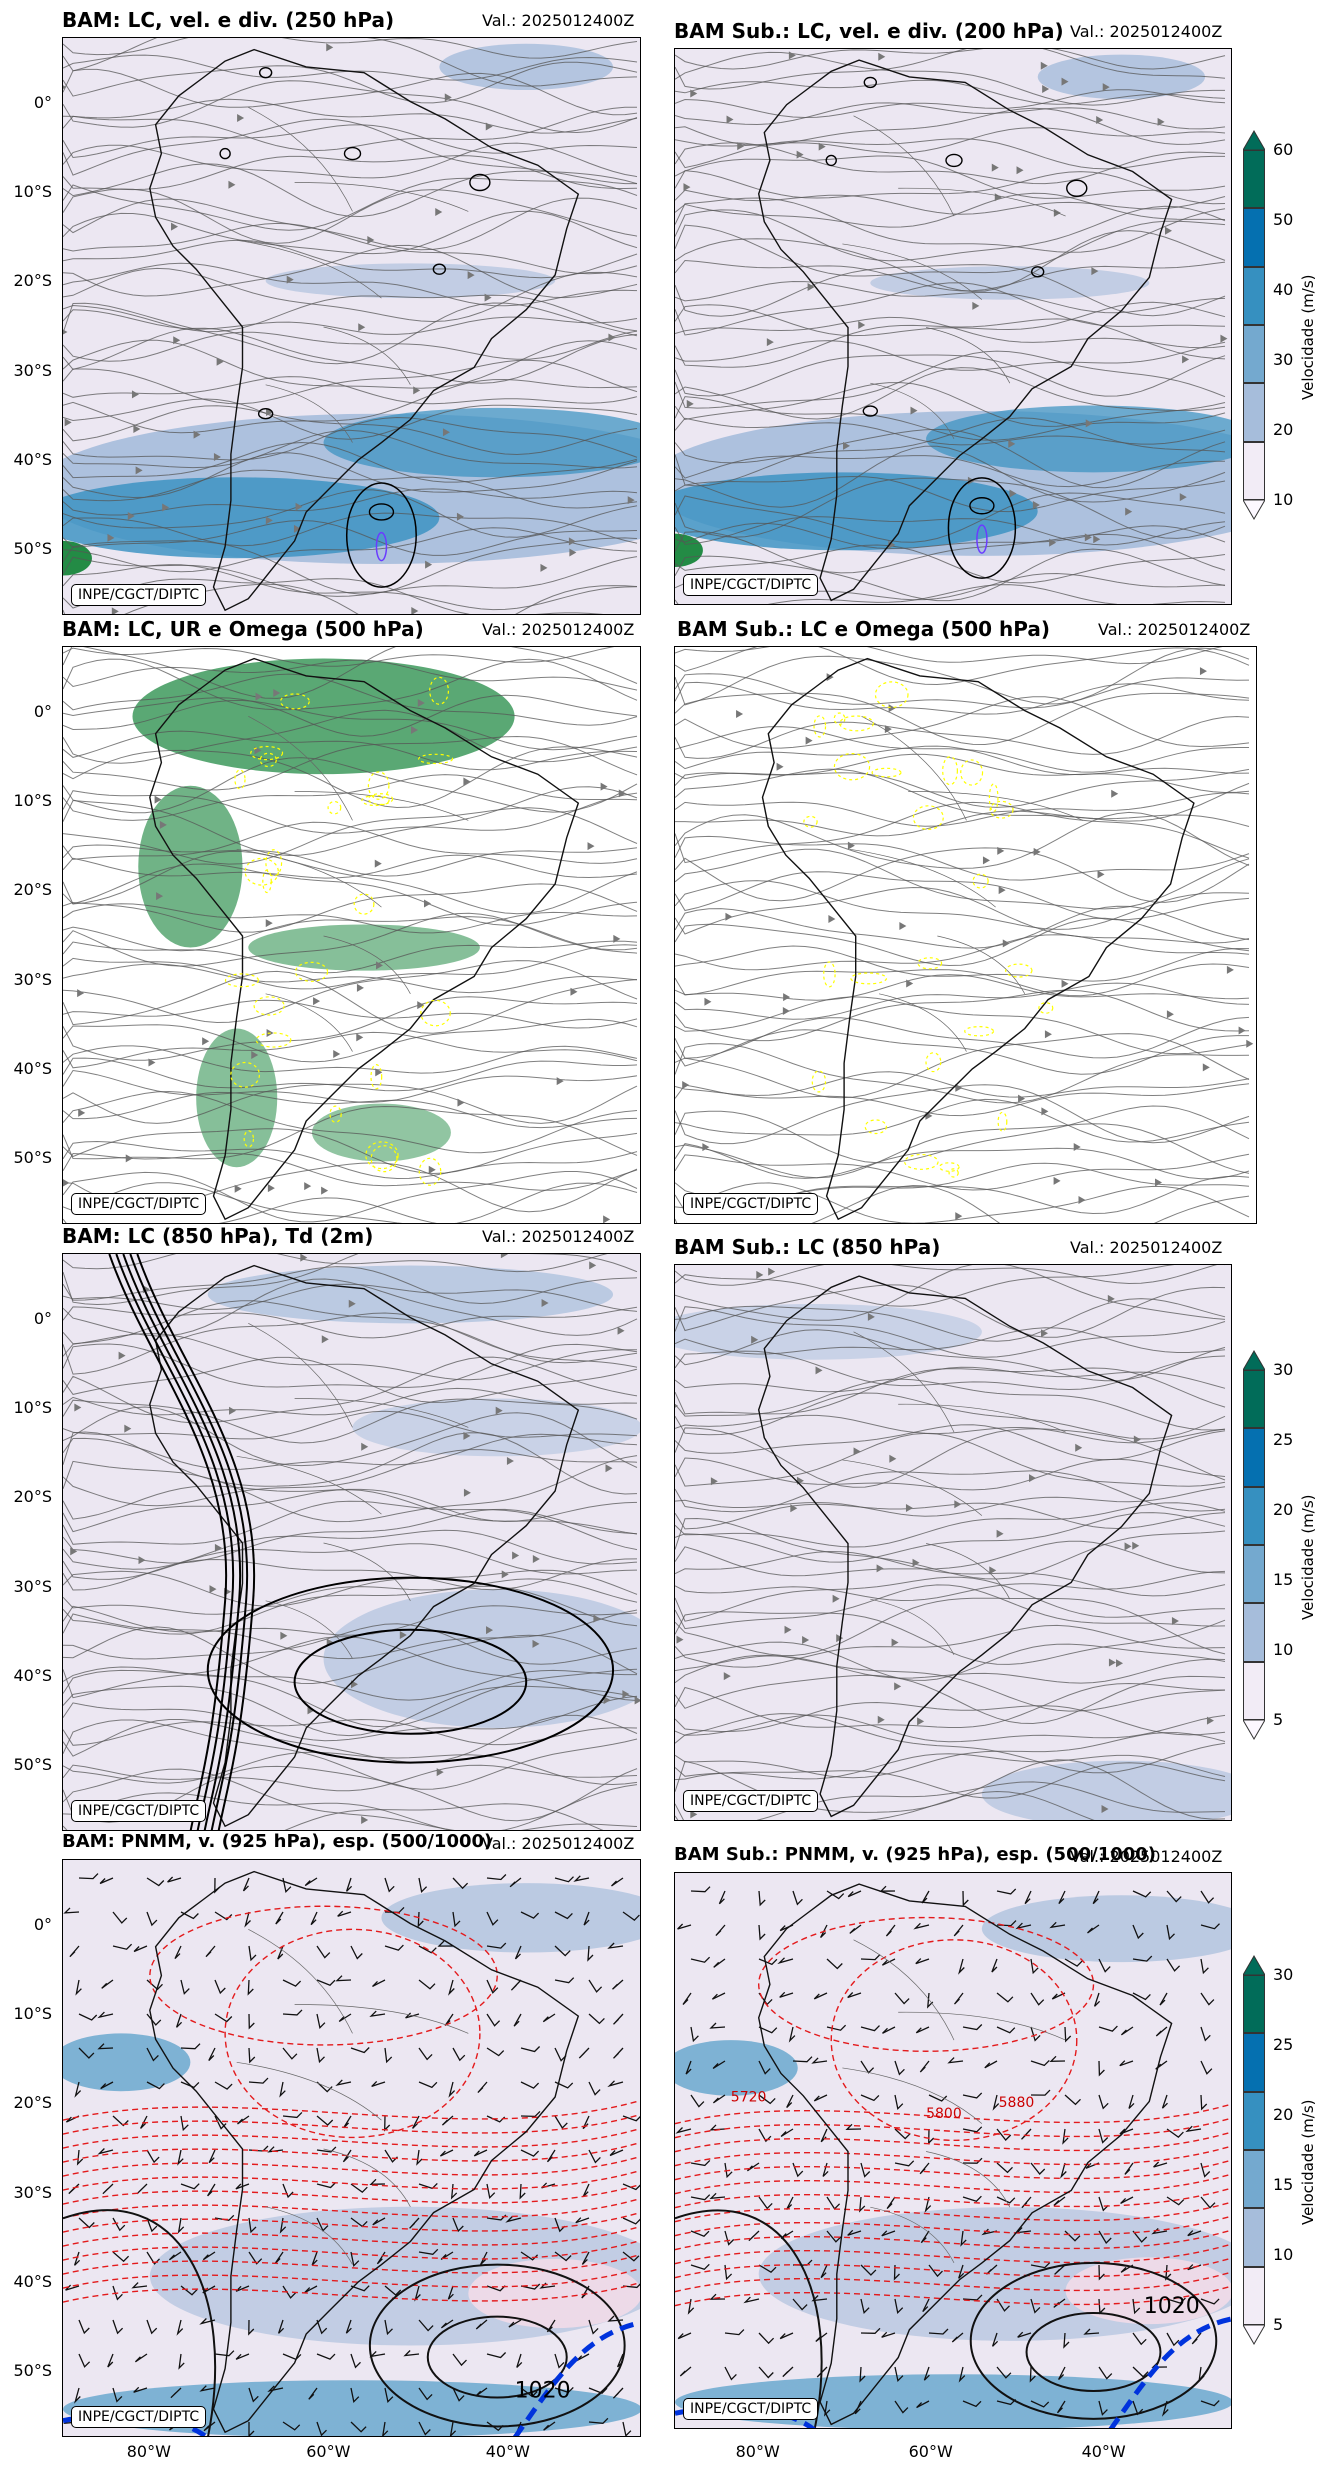  What do you see at coordinates (1278, 2324) in the screenshot?
I see `colorbar-tick: 5` at bounding box center [1278, 2324].